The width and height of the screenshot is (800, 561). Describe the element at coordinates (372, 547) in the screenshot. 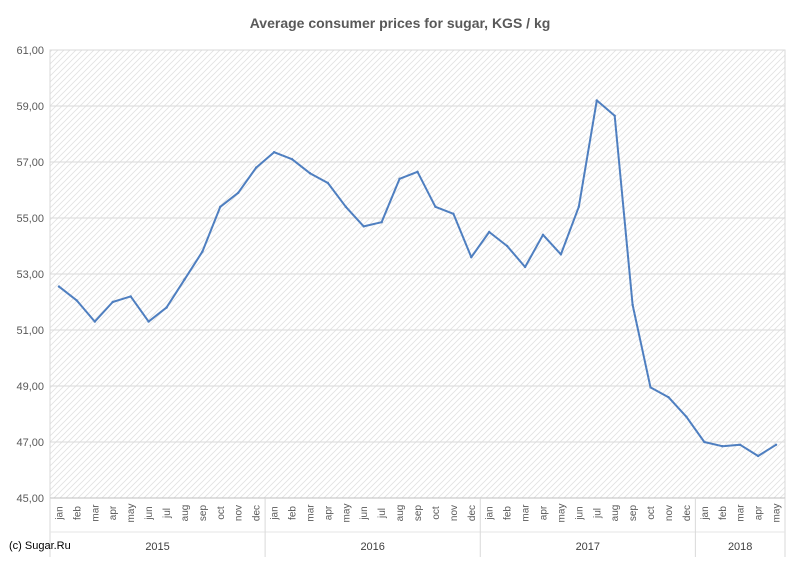

I see `year-label: 2016` at that location.